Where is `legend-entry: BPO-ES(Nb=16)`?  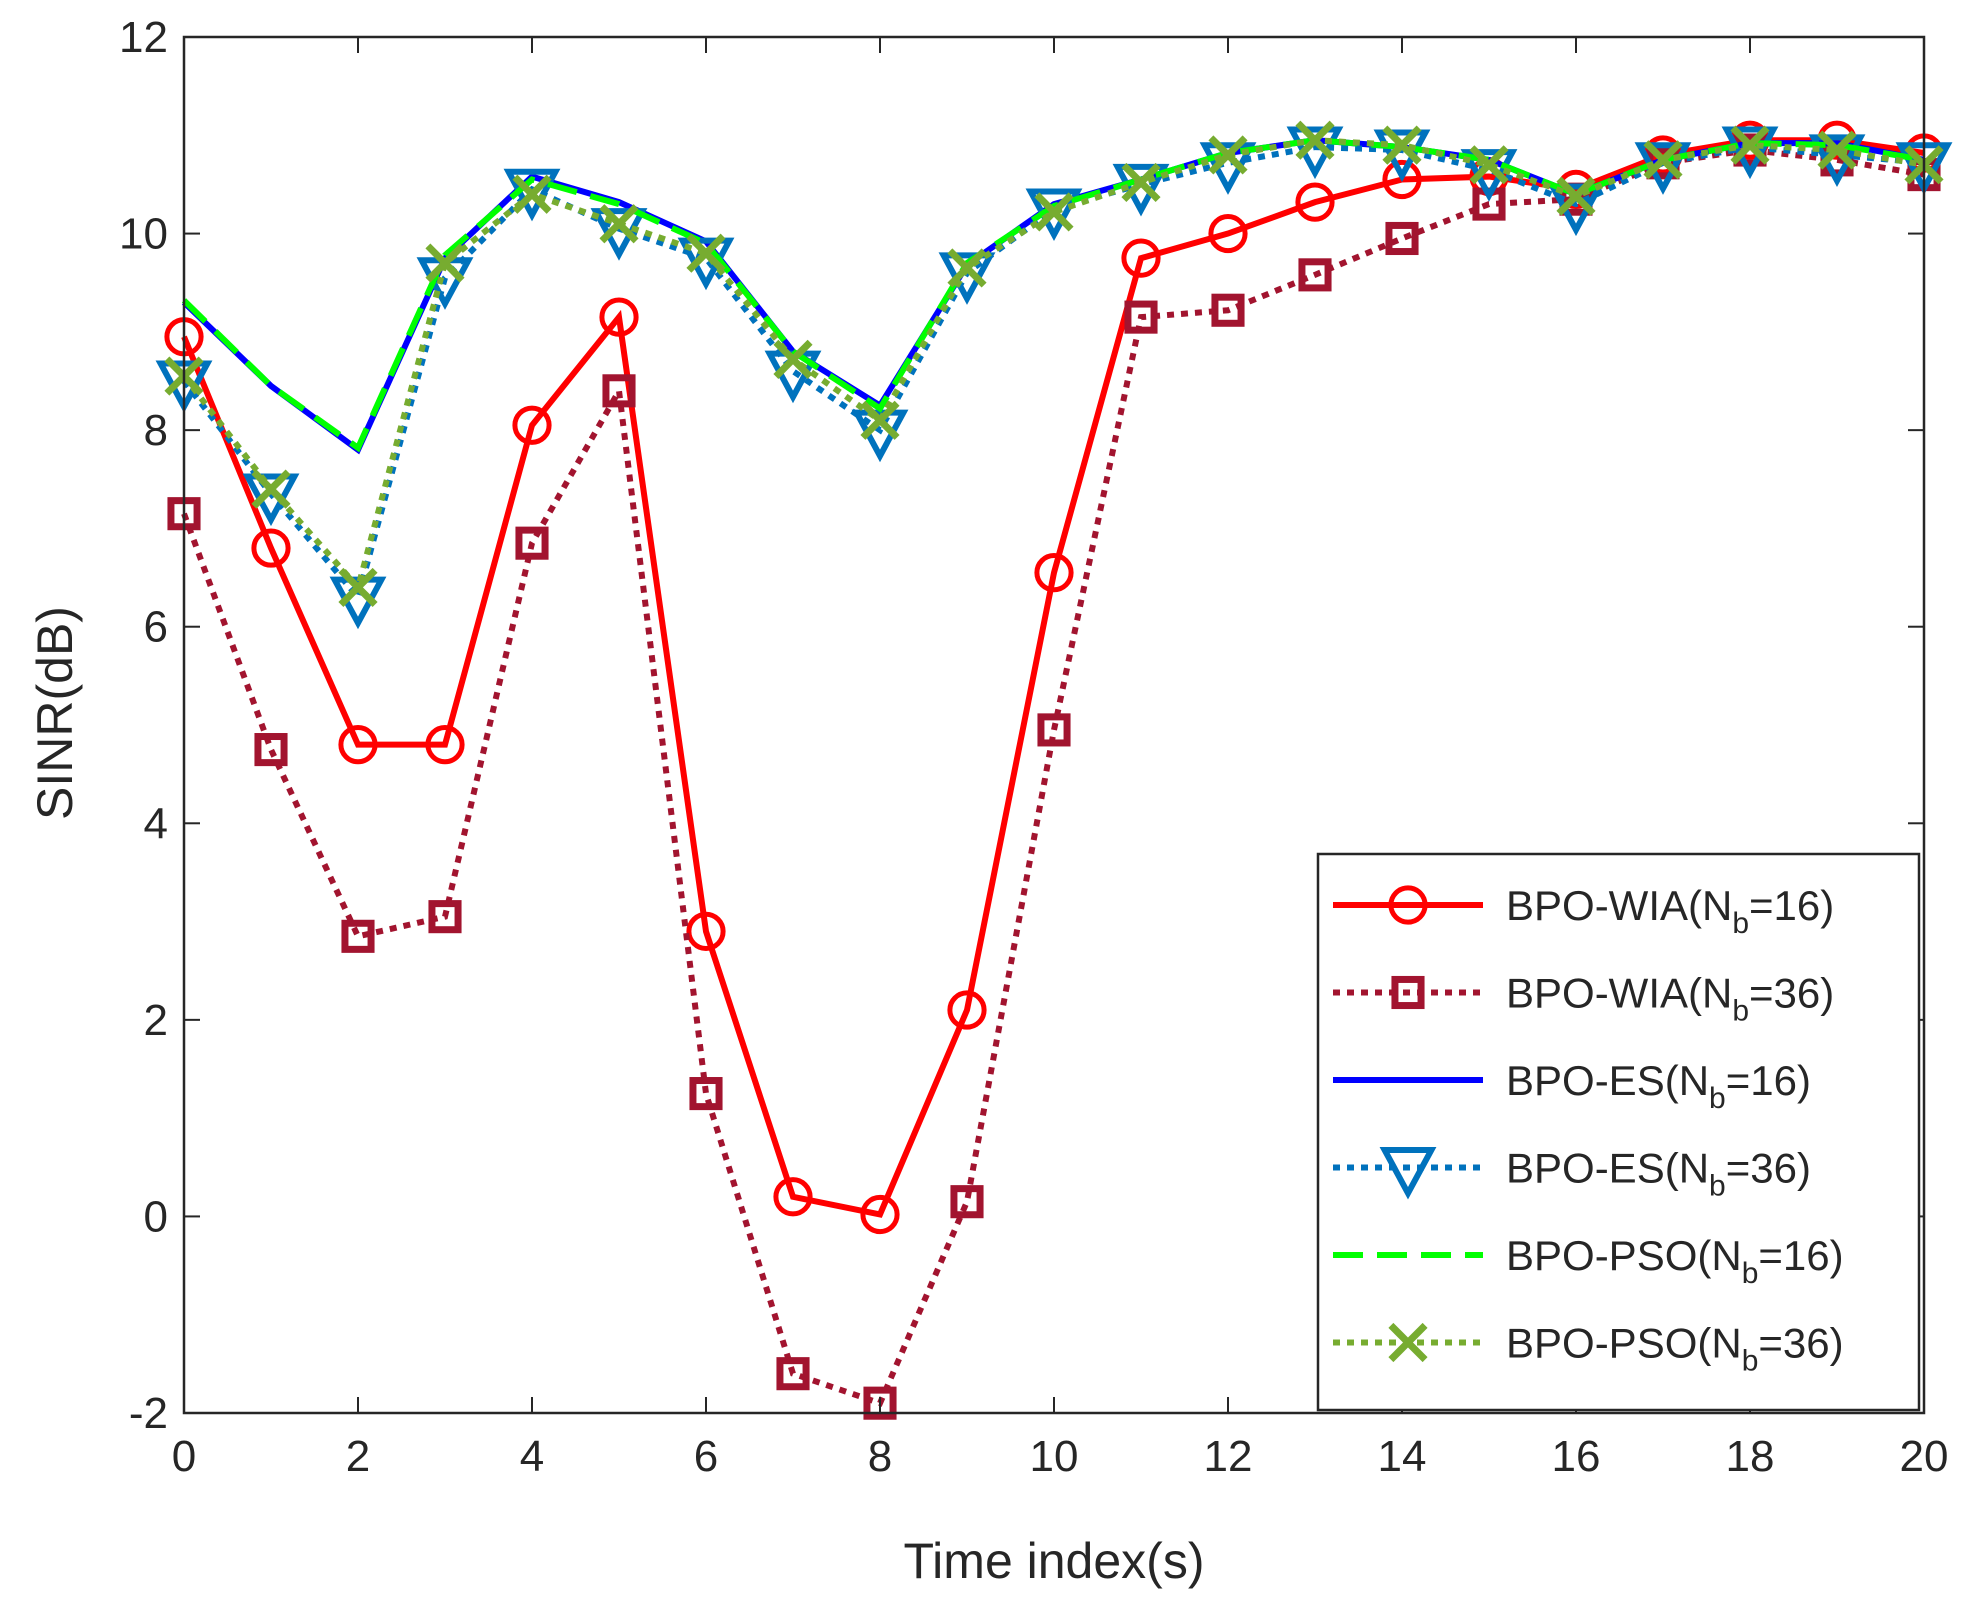 legend-entry: BPO-ES(Nb=16) is located at coordinates (1572, 1086).